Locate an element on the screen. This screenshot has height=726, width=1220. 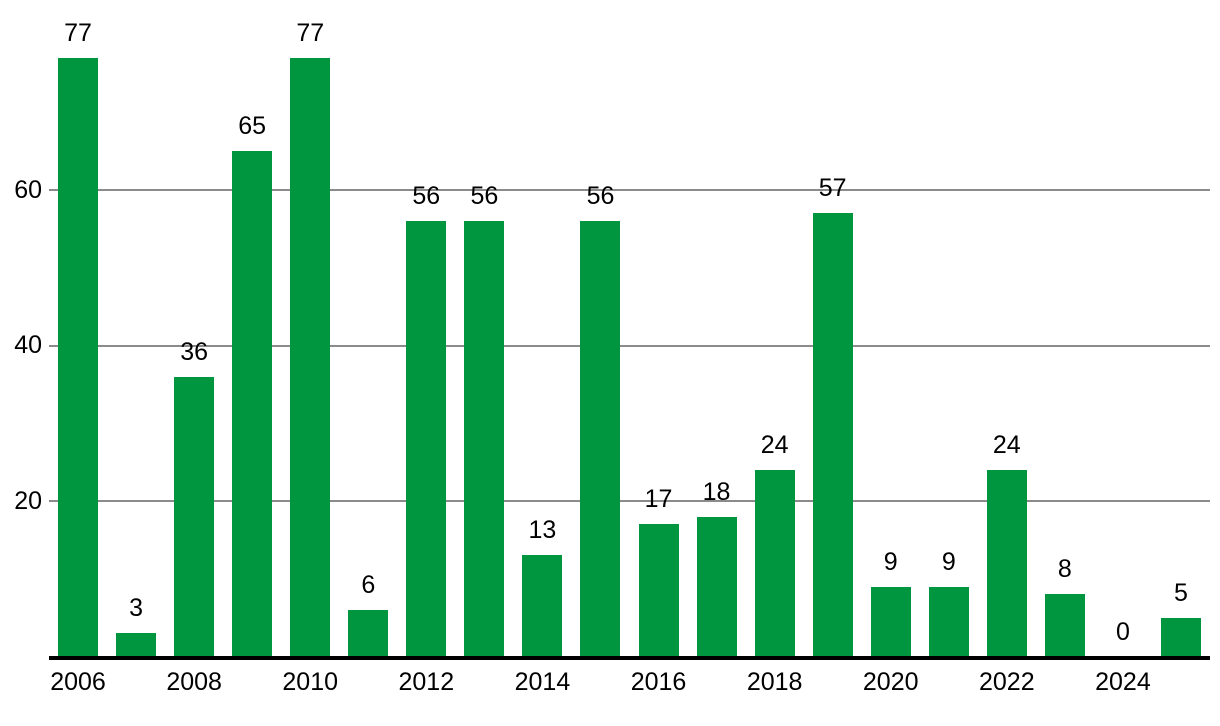
bar-value-label-2015: 56 is located at coordinates (600, 196).